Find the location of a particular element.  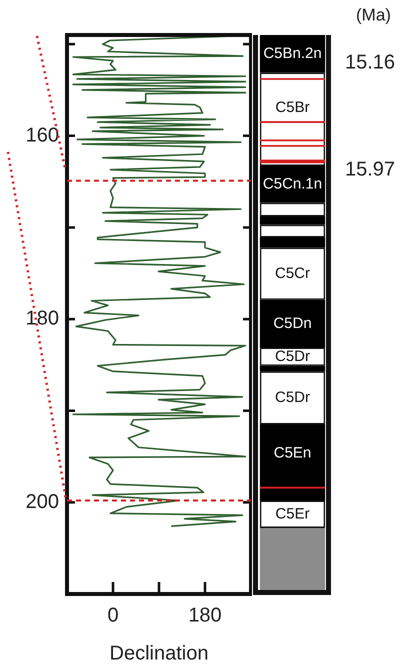

series-label: C5Cn.1n is located at coordinates (292, 184).